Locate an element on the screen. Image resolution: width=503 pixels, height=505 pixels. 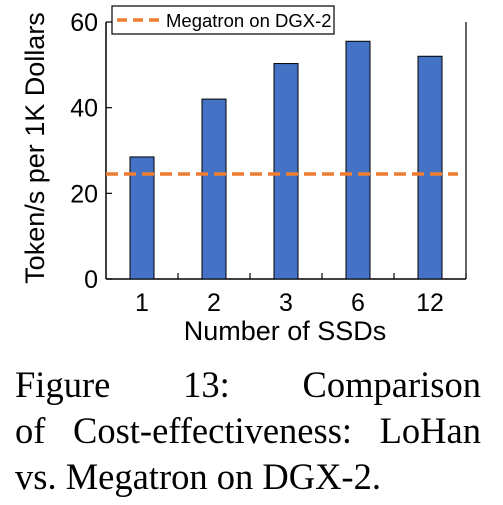
y-tick-label: 60 is located at coordinates (84, 23).